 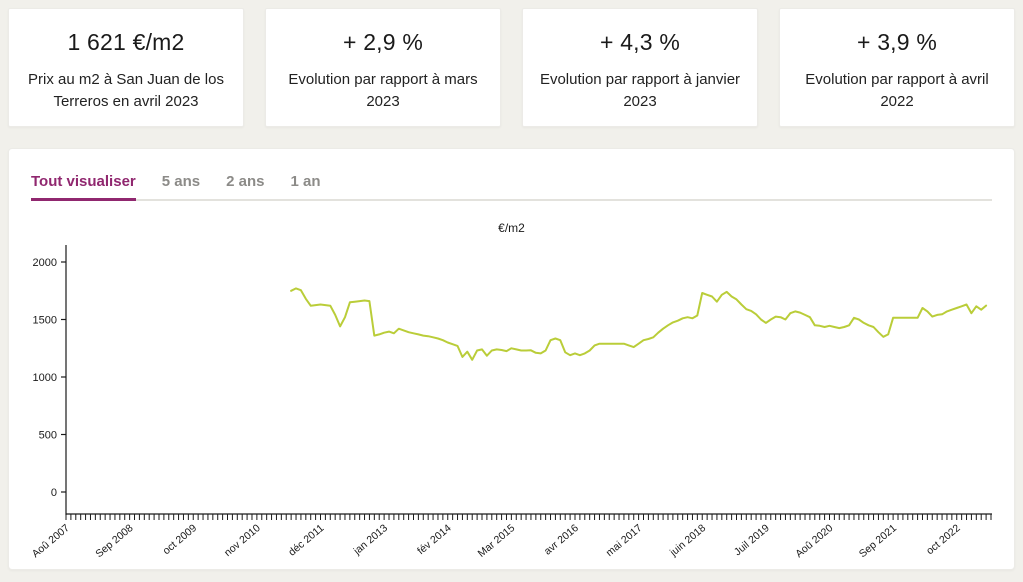 I want to click on stat-label: Evolution par rapport à mars 2023, so click(x=383, y=90).